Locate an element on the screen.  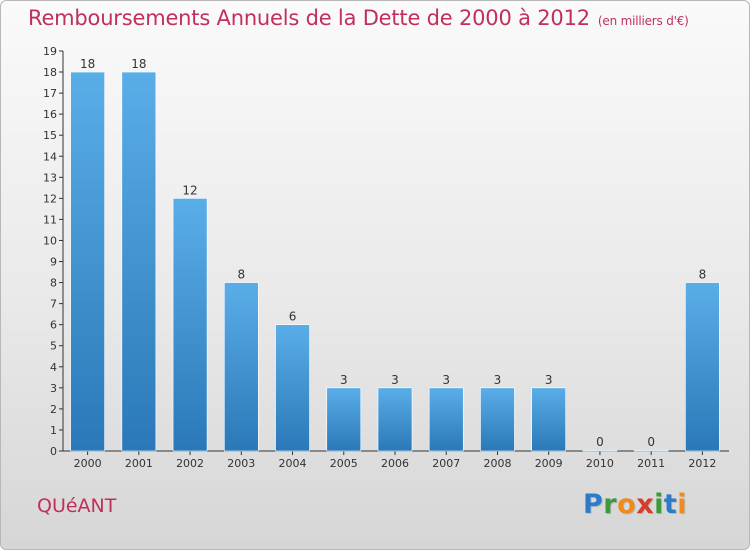
logo-letter: o is located at coordinates (627, 504).